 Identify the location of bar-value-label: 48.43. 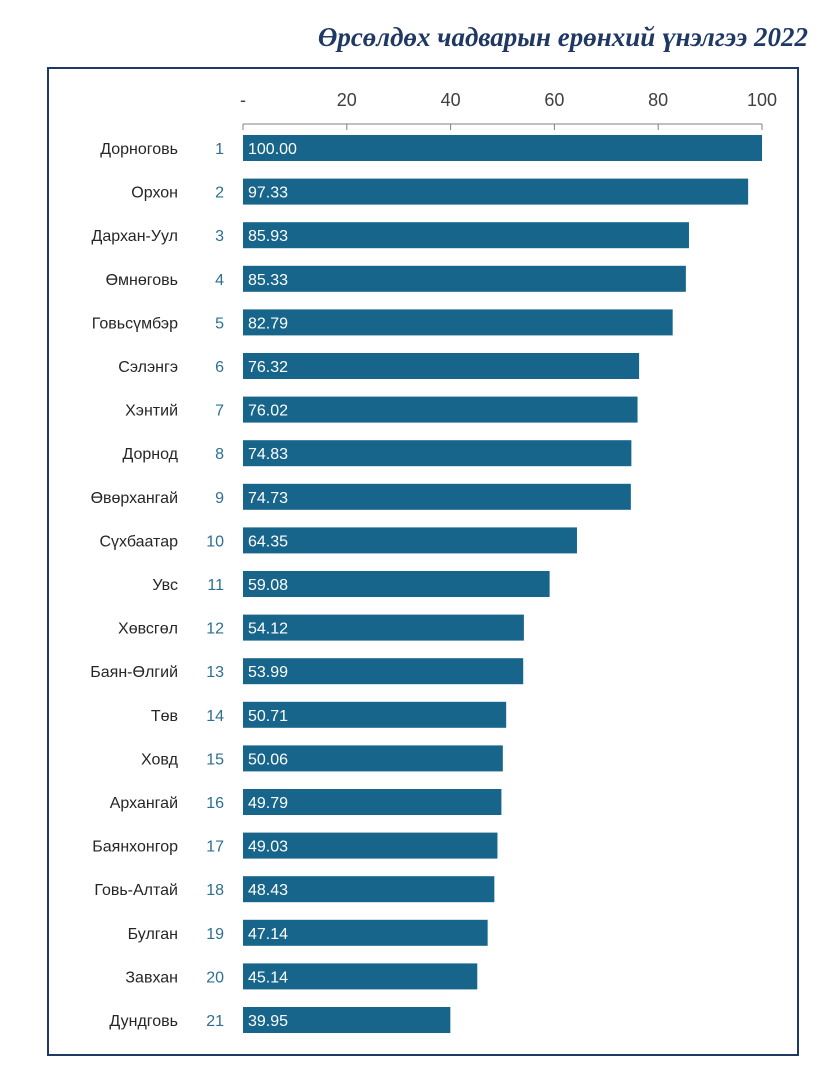
(268, 890).